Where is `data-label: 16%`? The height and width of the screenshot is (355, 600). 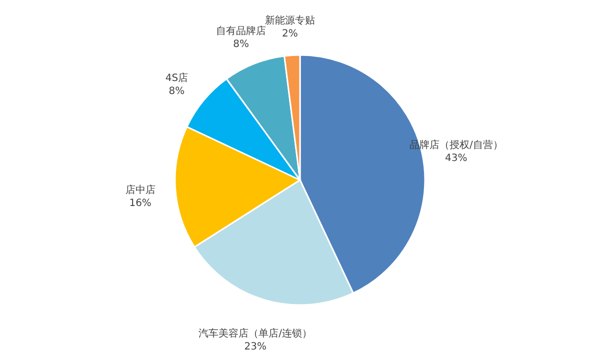
data-label: 16% is located at coordinates (140, 204).